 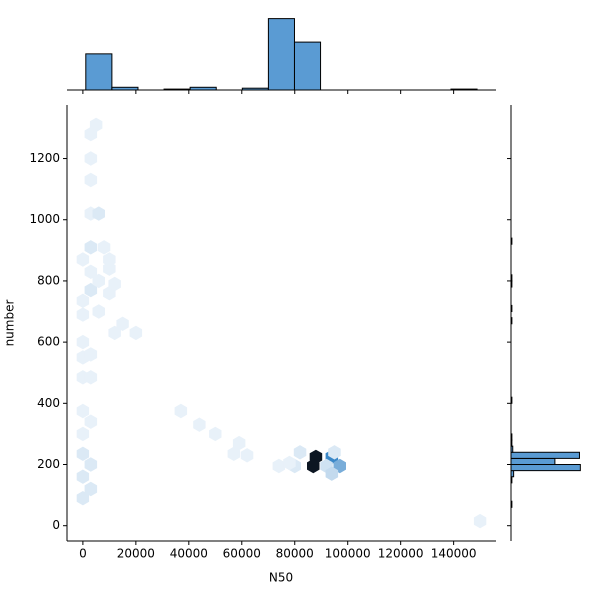 What do you see at coordinates (10, 323) in the screenshot?
I see `y-axis-label: number` at bounding box center [10, 323].